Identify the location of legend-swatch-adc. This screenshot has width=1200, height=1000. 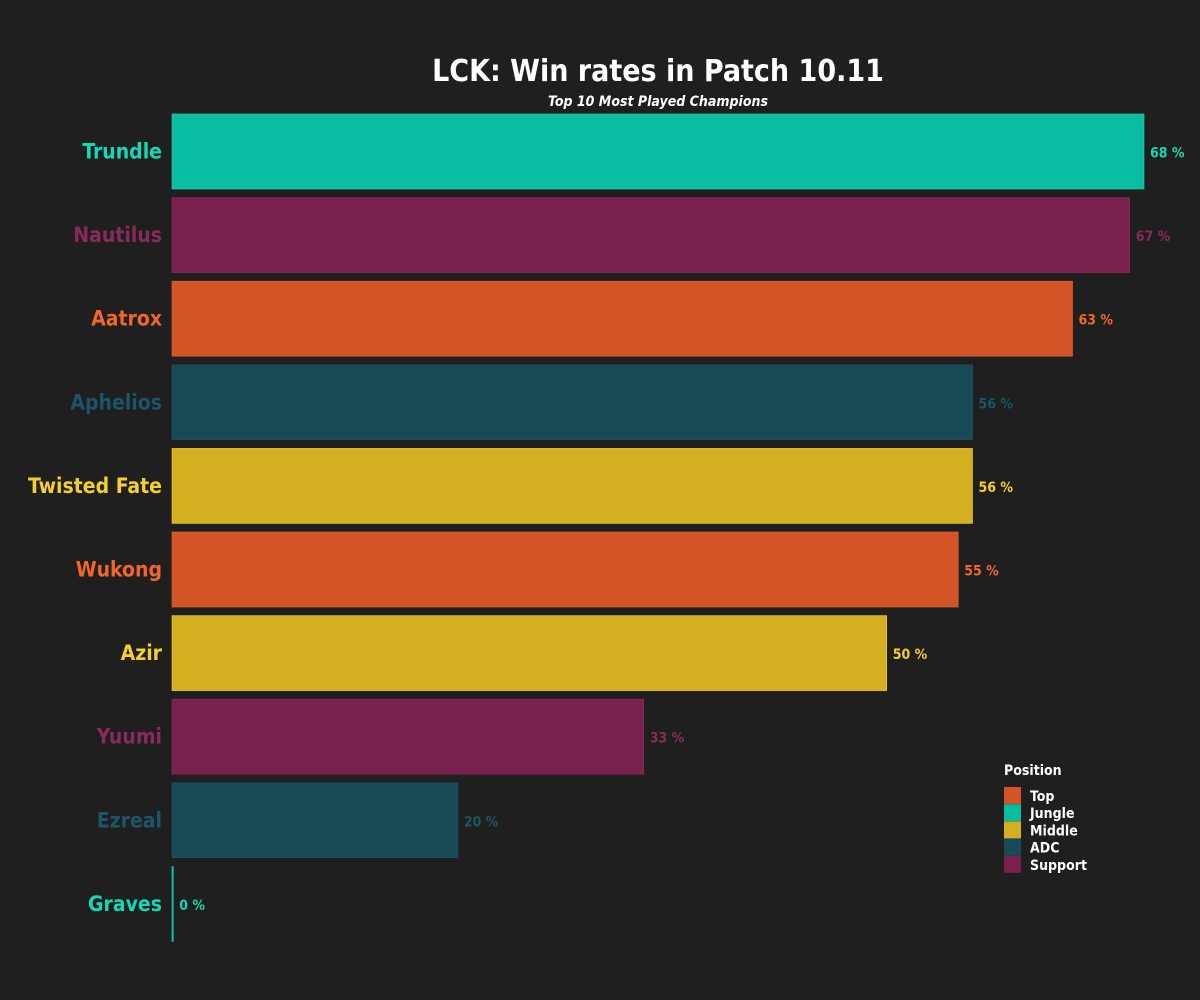
(1012, 847).